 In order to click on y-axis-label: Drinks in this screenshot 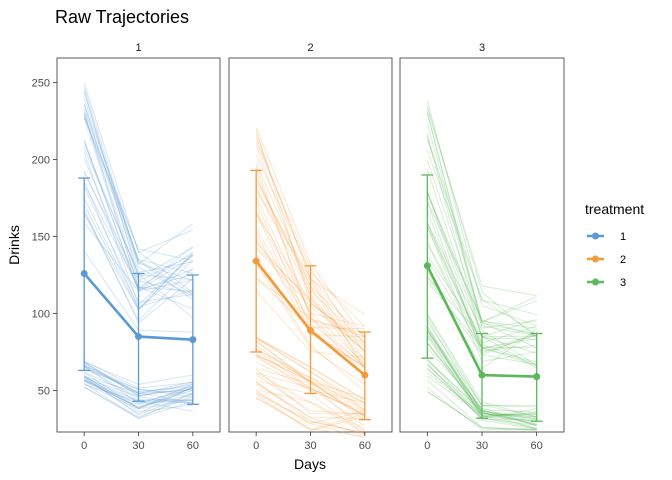, I will do `click(14, 245)`.